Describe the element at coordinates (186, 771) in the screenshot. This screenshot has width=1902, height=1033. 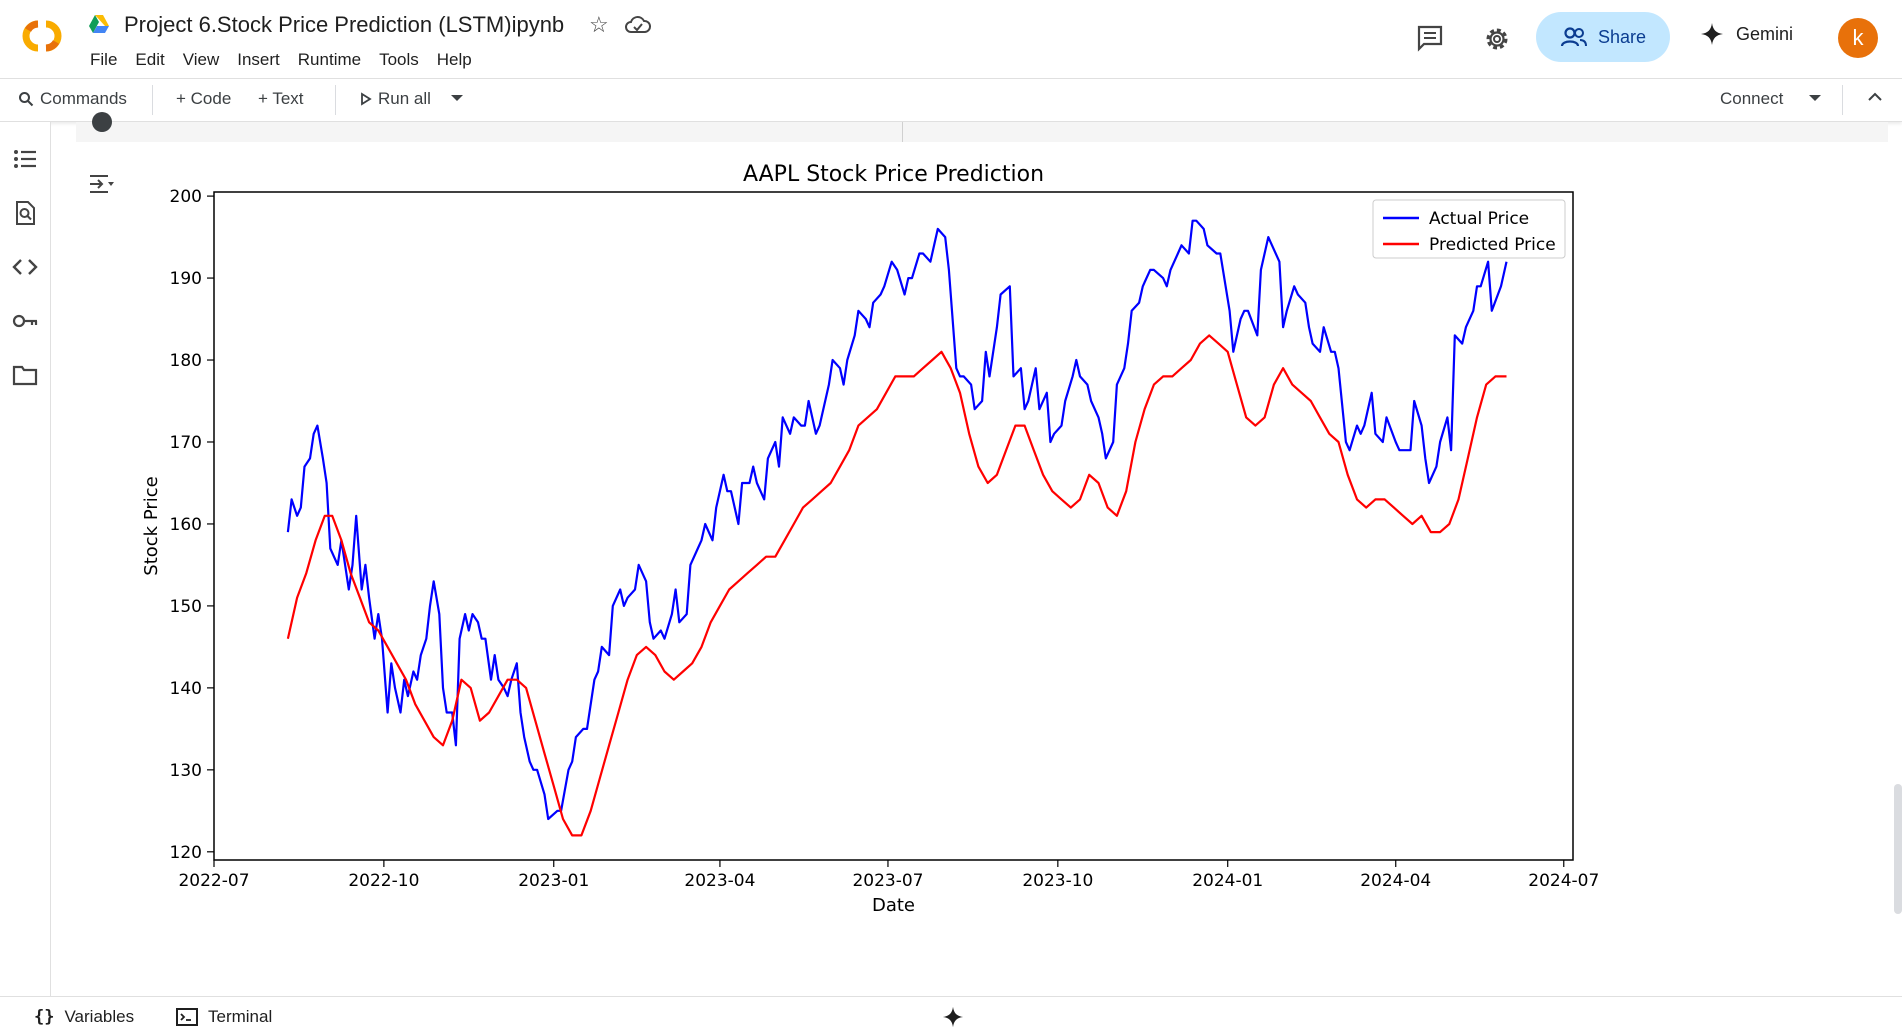
I see `y-tick-label: 130` at that location.